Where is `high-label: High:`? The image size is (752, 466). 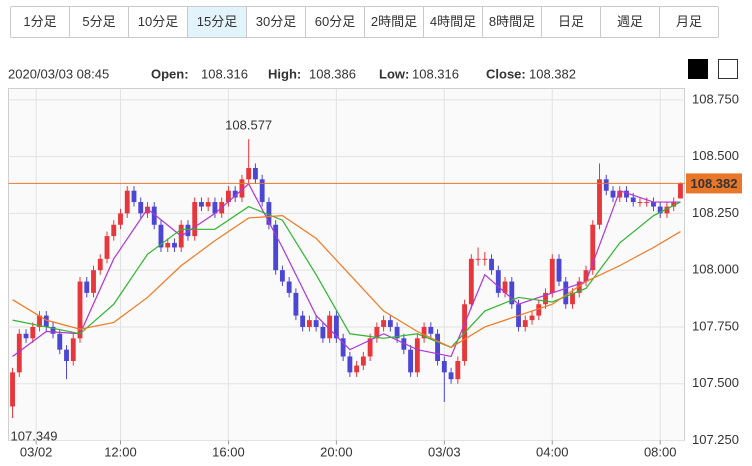 high-label: High: is located at coordinates (284, 73).